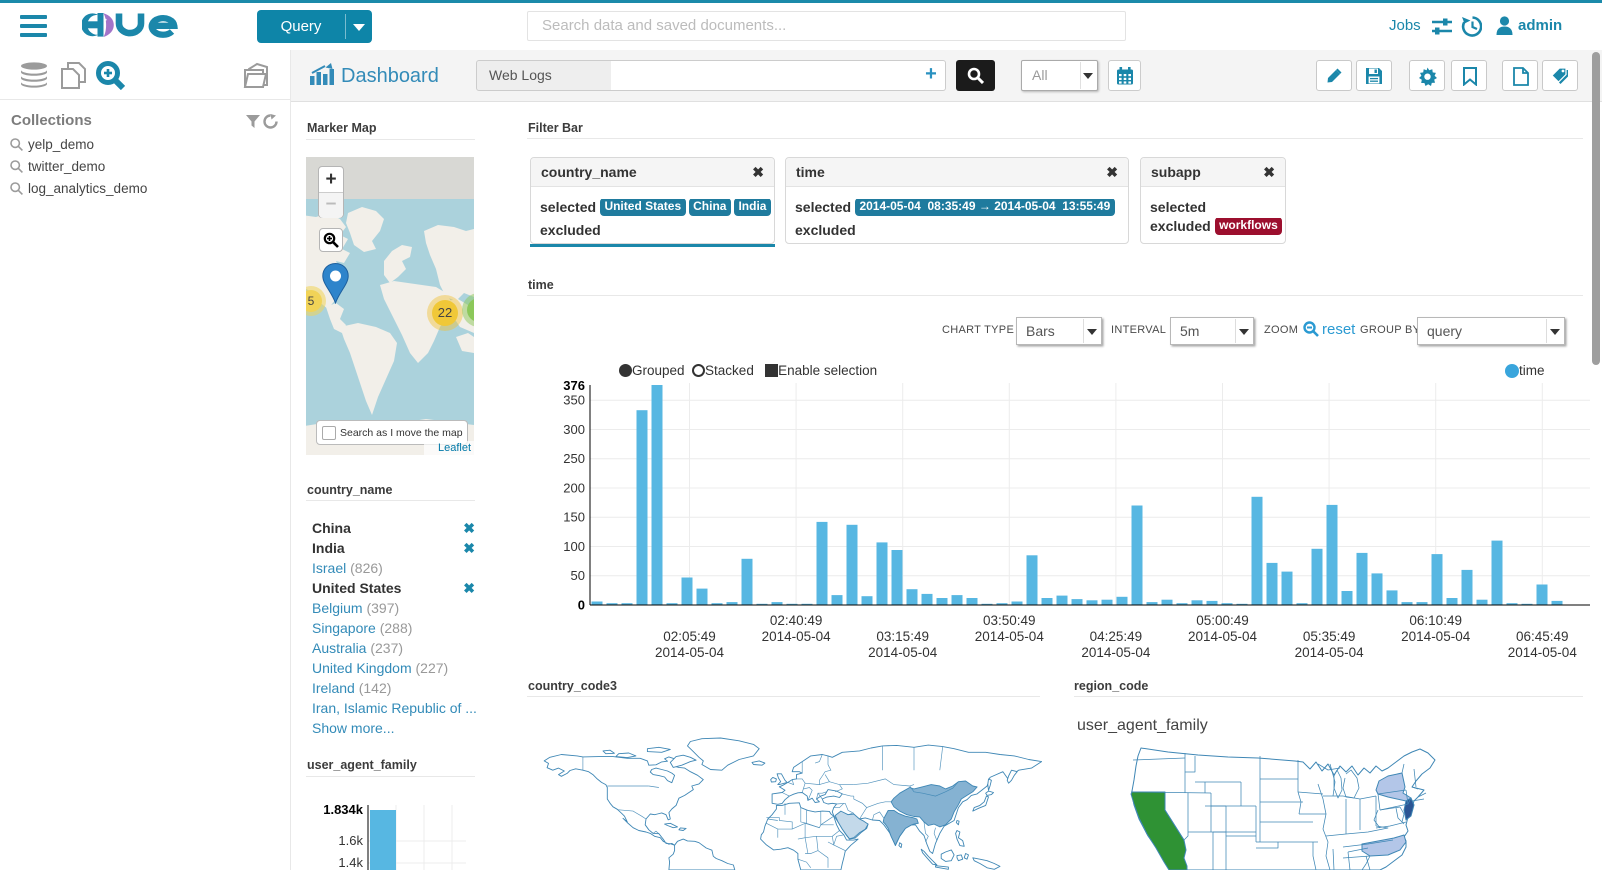 Image resolution: width=1602 pixels, height=870 pixels. What do you see at coordinates (581, 605) in the screenshot?
I see `svg-text: 0` at bounding box center [581, 605].